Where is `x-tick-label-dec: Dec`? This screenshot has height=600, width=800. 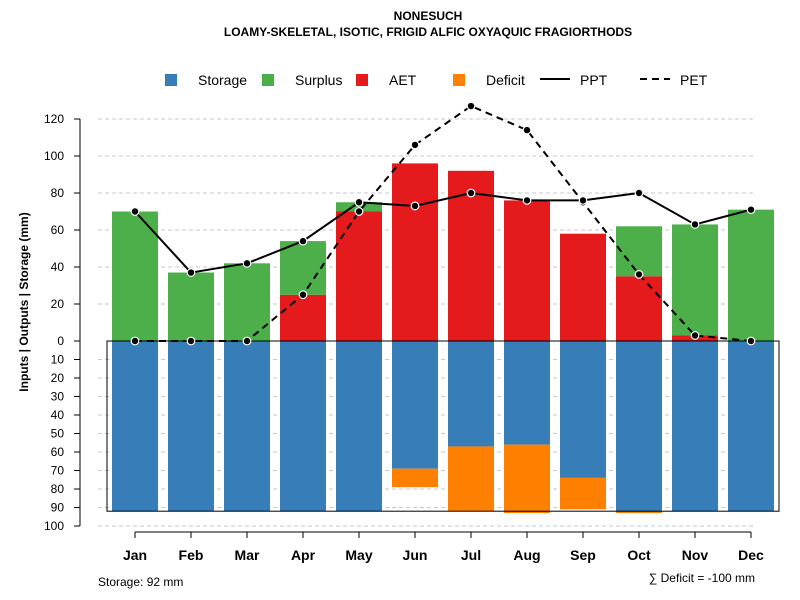 x-tick-label-dec: Dec is located at coordinates (751, 555).